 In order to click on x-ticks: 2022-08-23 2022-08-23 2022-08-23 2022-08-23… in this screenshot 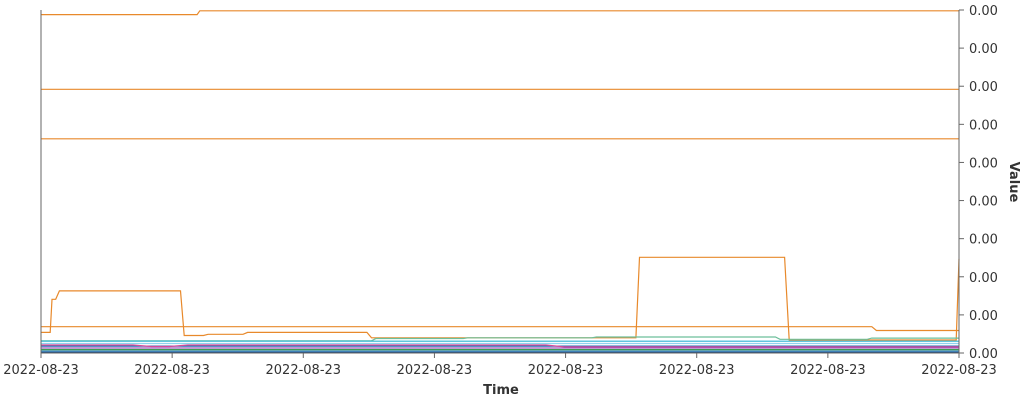, I will do `click(500, 365)`.